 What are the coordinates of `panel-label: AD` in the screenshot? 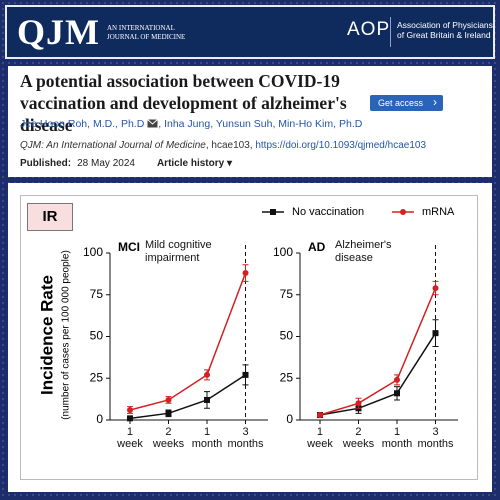 It's located at (317, 247).